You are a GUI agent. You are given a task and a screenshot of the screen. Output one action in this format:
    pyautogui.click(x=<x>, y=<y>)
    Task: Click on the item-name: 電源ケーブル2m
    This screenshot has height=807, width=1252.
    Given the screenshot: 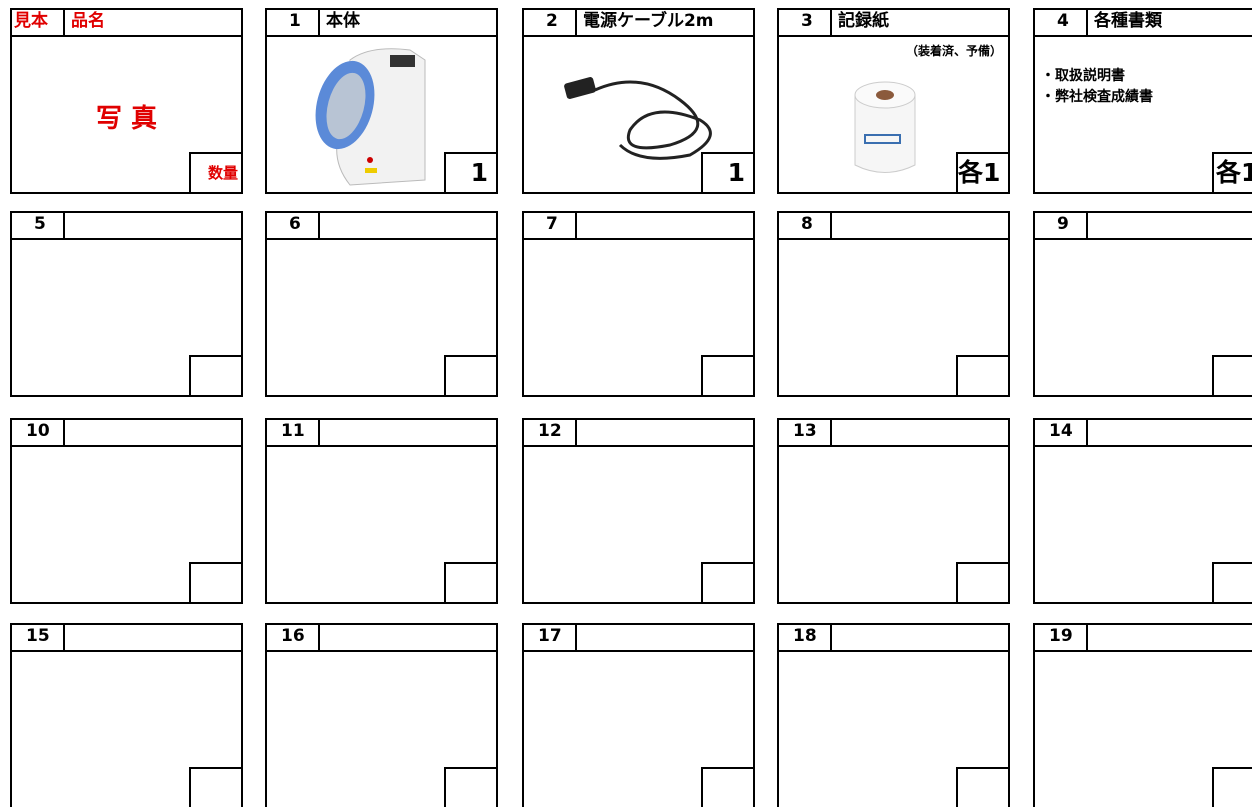 What is the action you would take?
    pyautogui.click(x=648, y=21)
    